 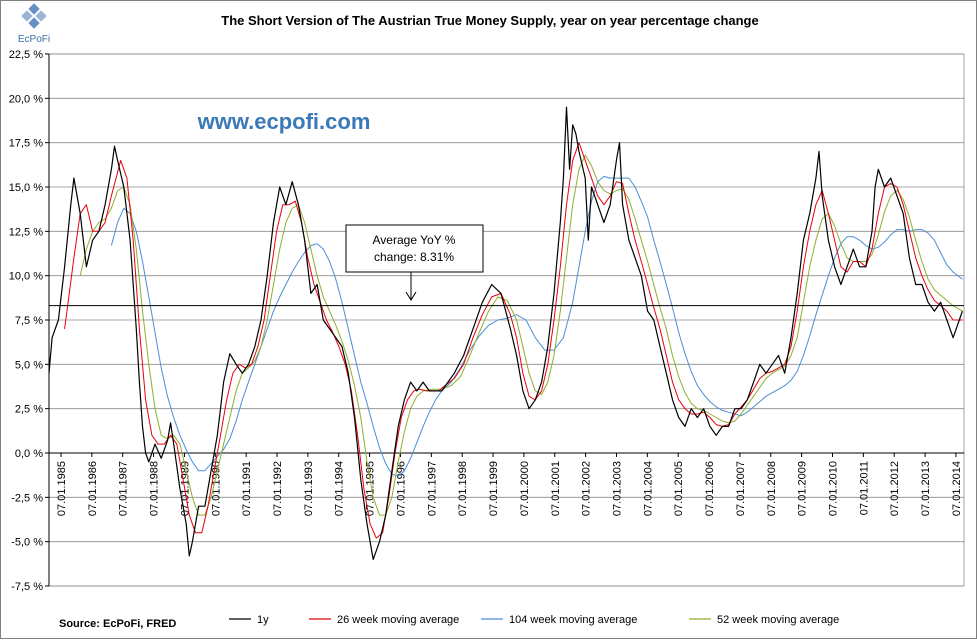 I want to click on x-tick-label: 07.01.1998, so click(x=463, y=488).